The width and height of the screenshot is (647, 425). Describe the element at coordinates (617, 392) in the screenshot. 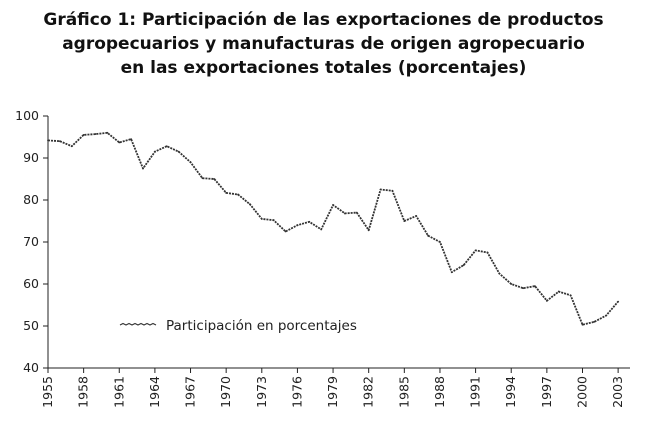

I see `x-tick-label: 2003` at that location.